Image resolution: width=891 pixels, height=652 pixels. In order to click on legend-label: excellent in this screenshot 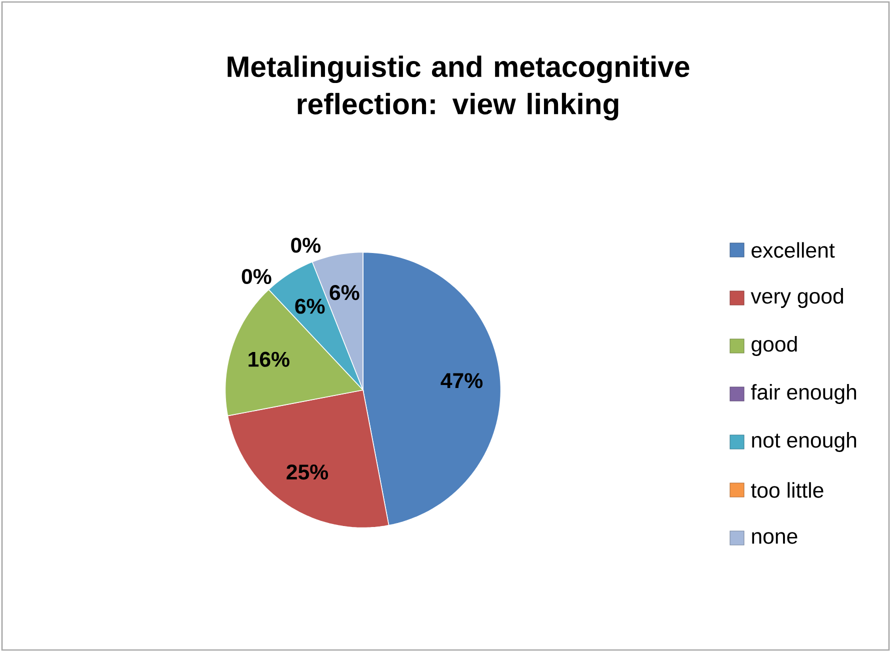, I will do `click(793, 250)`.